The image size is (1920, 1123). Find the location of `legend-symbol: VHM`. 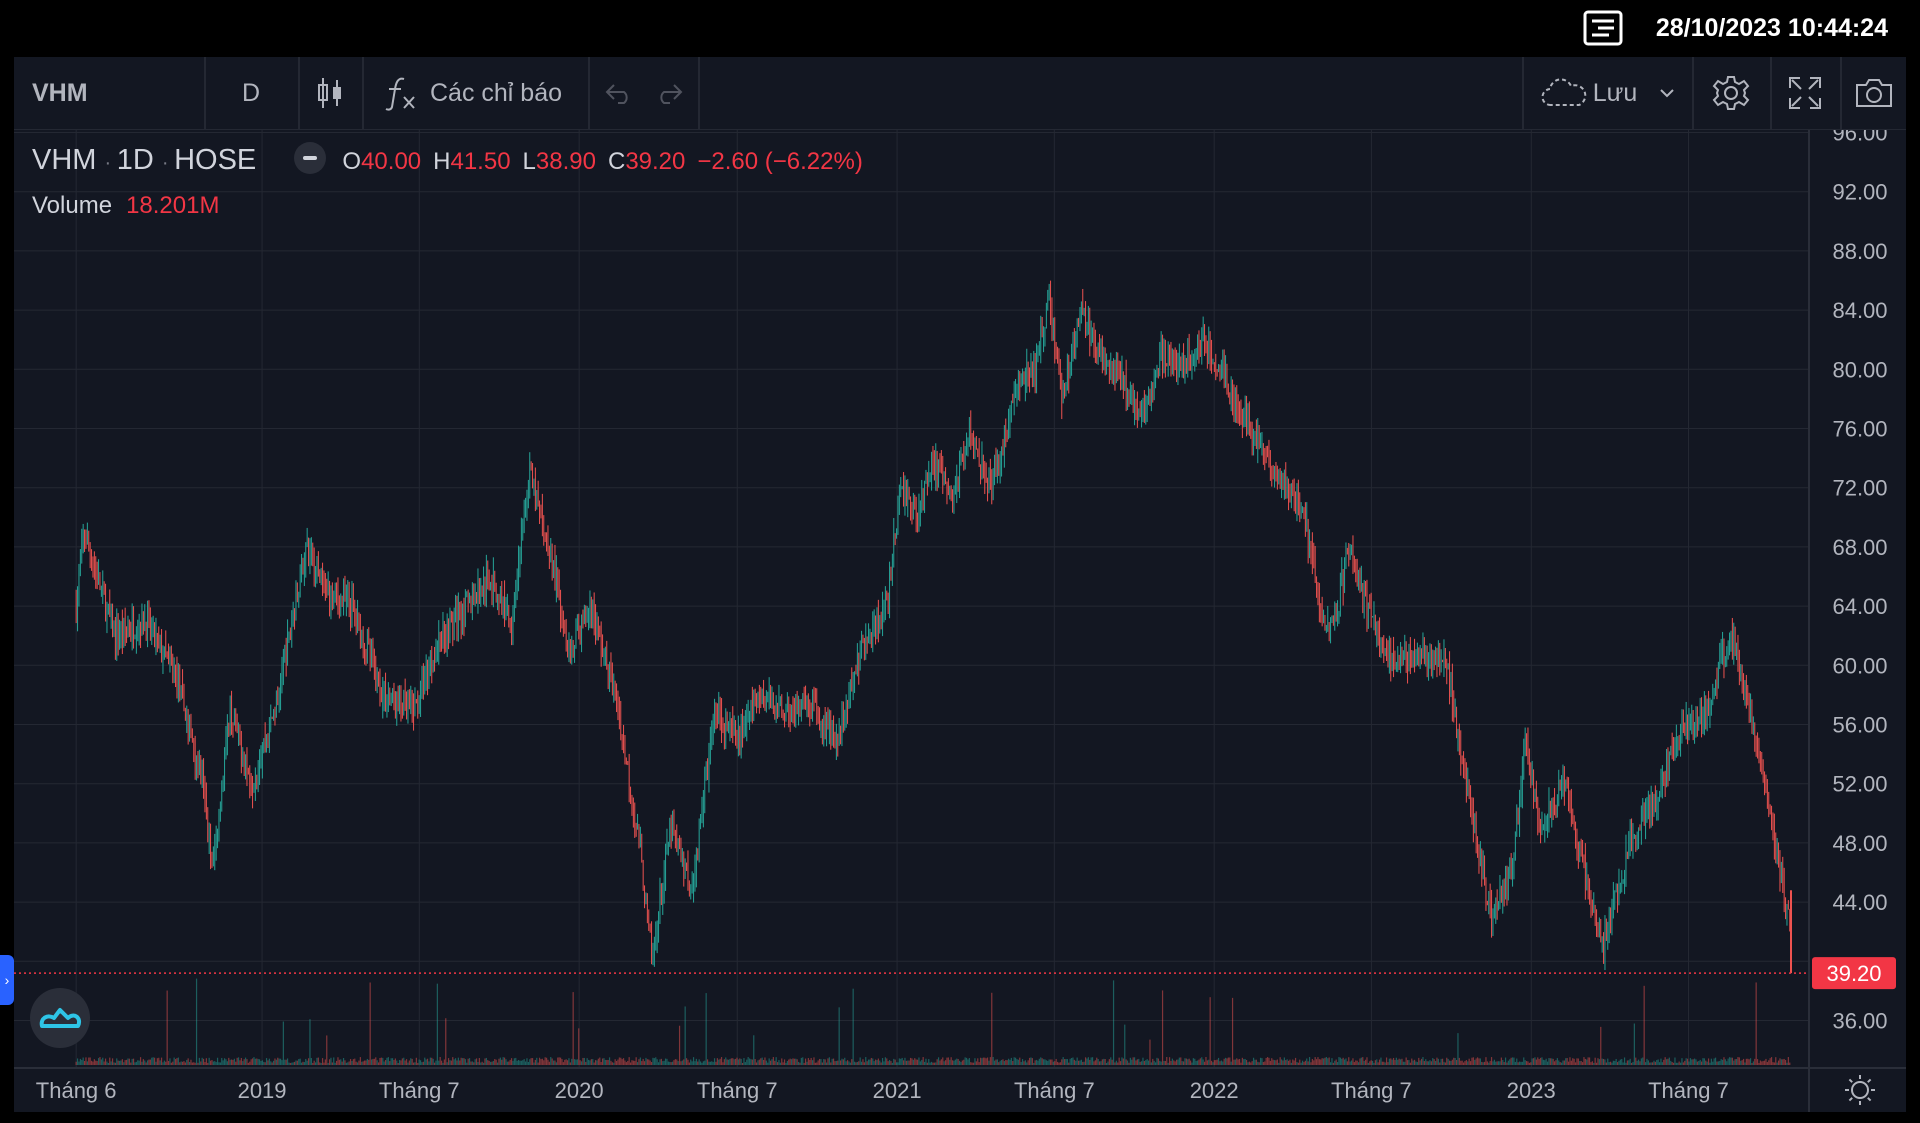

legend-symbol: VHM is located at coordinates (64, 160).